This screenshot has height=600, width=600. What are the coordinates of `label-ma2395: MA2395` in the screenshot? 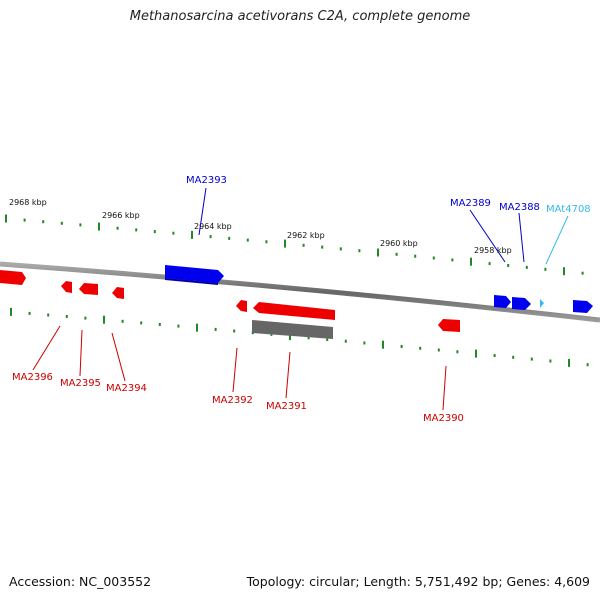 It's located at (80, 383).